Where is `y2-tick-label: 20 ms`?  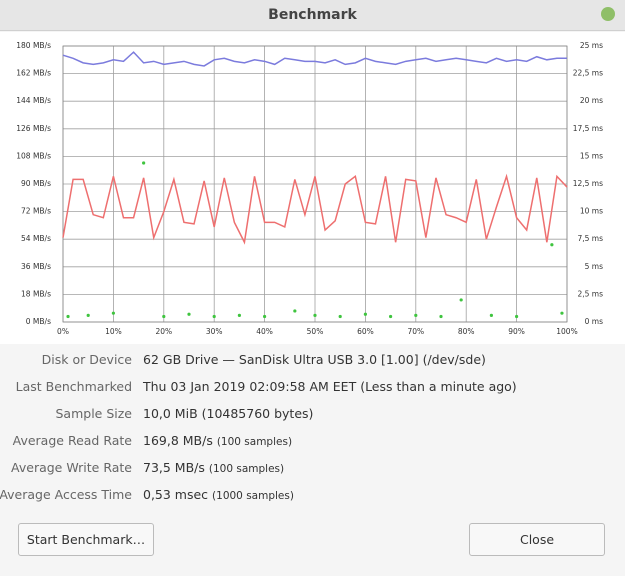 y2-tick-label: 20 ms is located at coordinates (591, 100).